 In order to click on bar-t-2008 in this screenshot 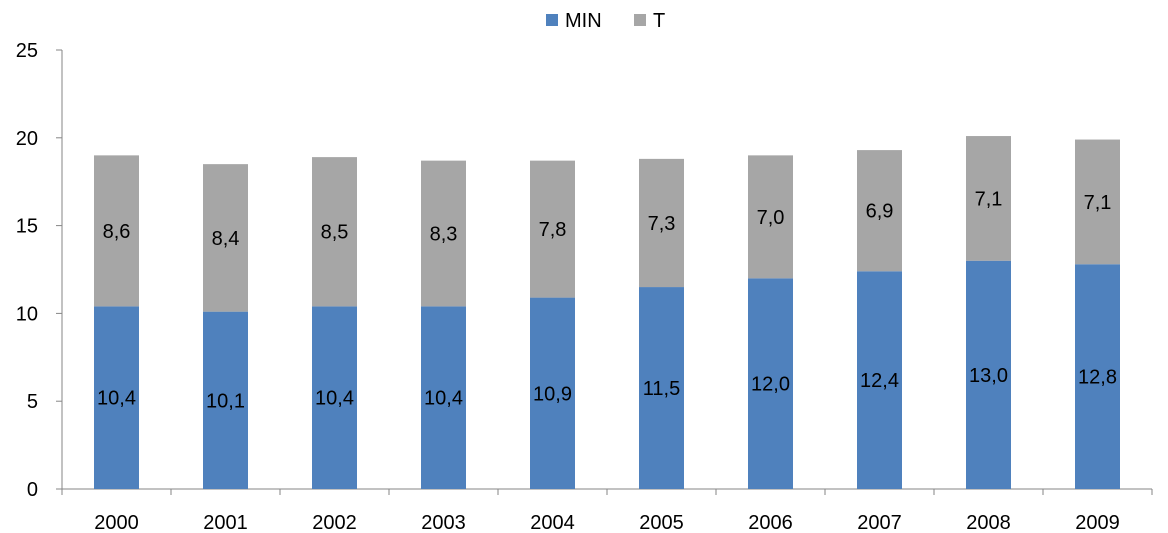, I will do `click(988, 198)`.